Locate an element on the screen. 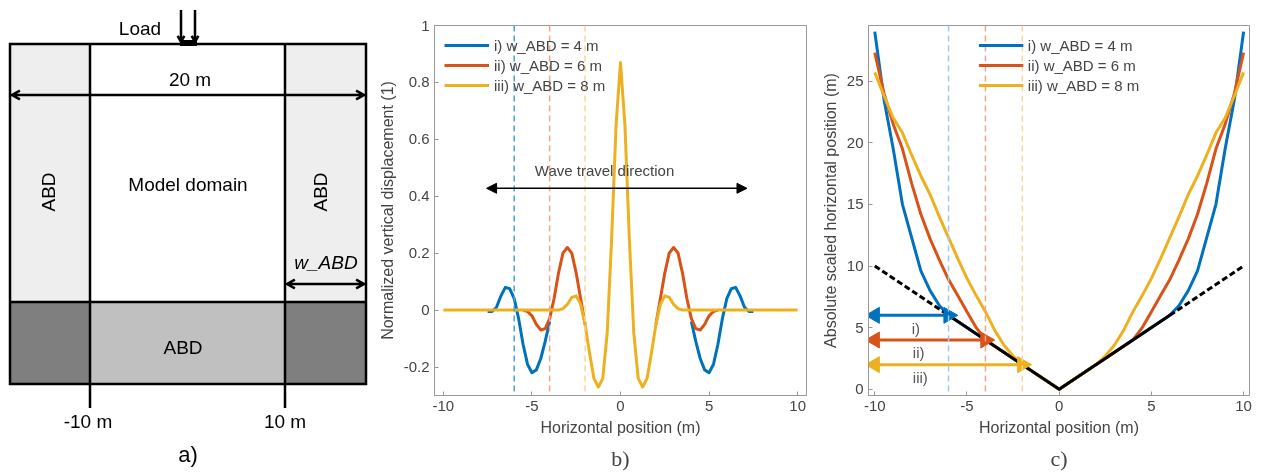 Image resolution: width=1261 pixels, height=475 pixels. text: Model domain is located at coordinates (188, 185).